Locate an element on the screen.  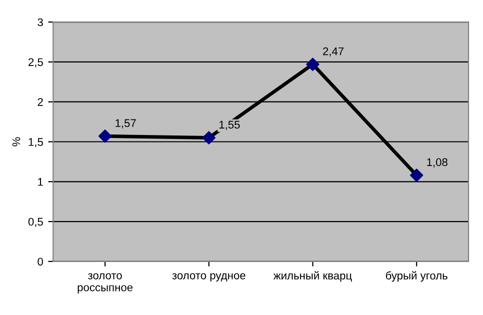
x-tick-label: жильный кварц is located at coordinates (312, 276).